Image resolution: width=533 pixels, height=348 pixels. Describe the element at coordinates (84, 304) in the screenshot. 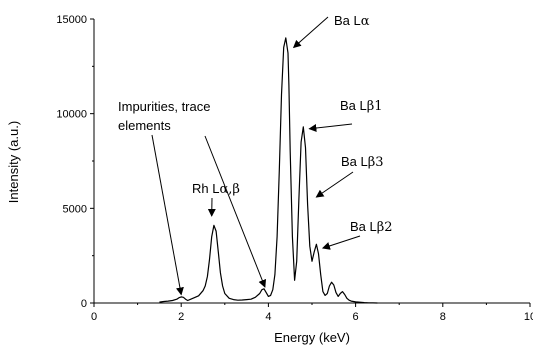

I see `y-tick-label: 0` at that location.